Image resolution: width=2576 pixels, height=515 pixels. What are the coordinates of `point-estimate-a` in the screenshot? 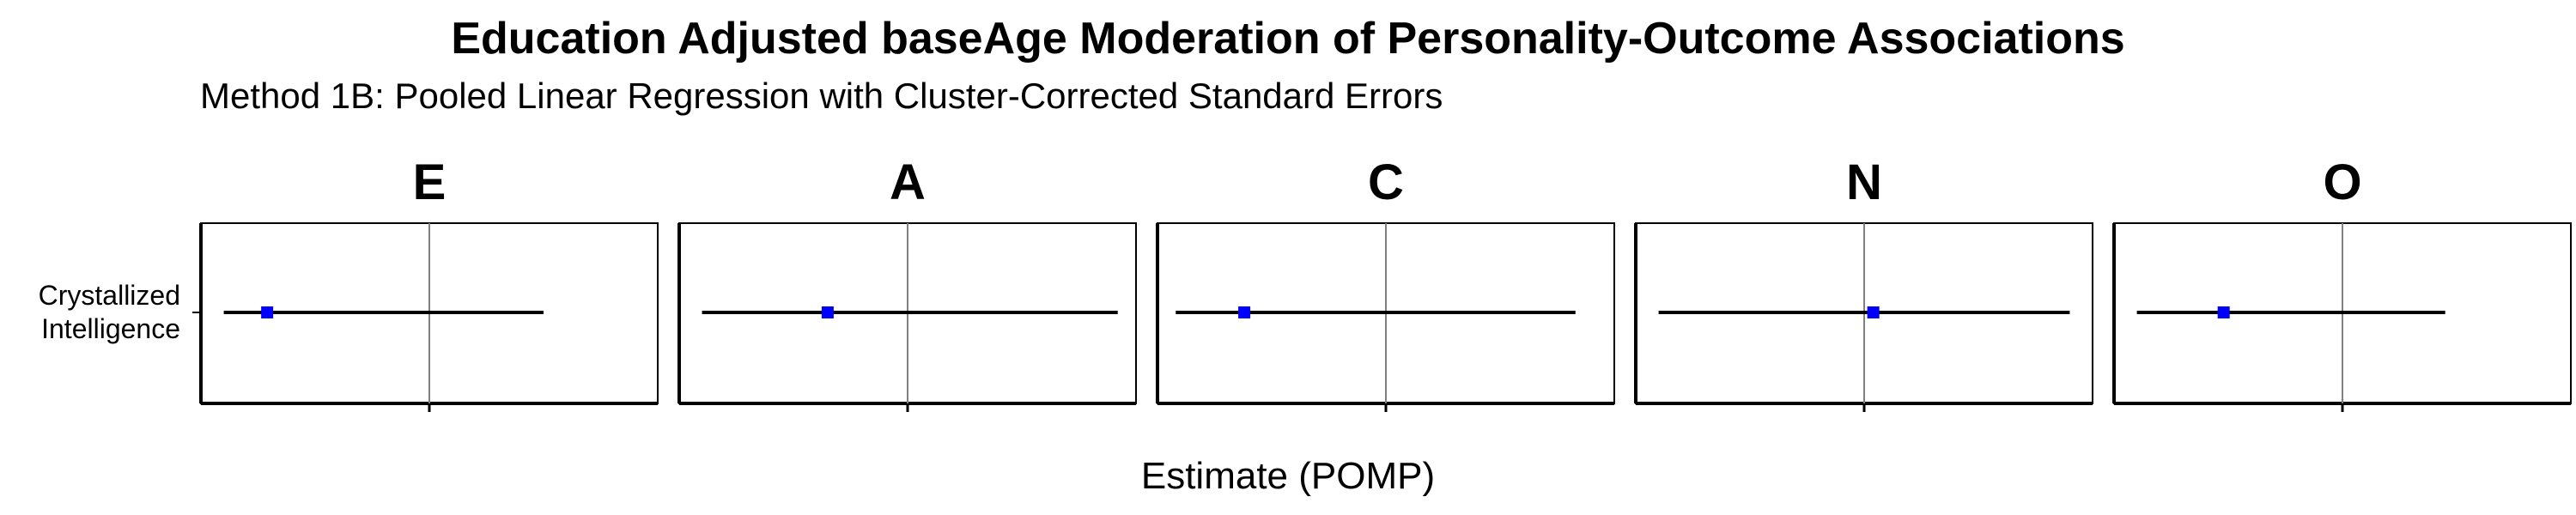 It's located at (828, 312).